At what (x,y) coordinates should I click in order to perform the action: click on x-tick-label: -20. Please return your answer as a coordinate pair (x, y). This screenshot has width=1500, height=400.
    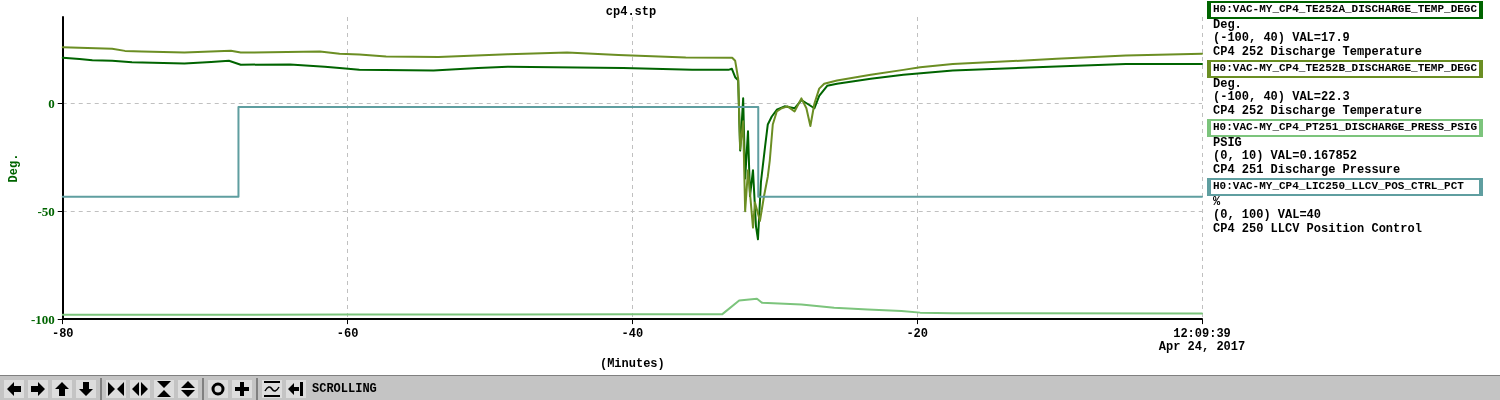
    Looking at the image, I should click on (917, 333).